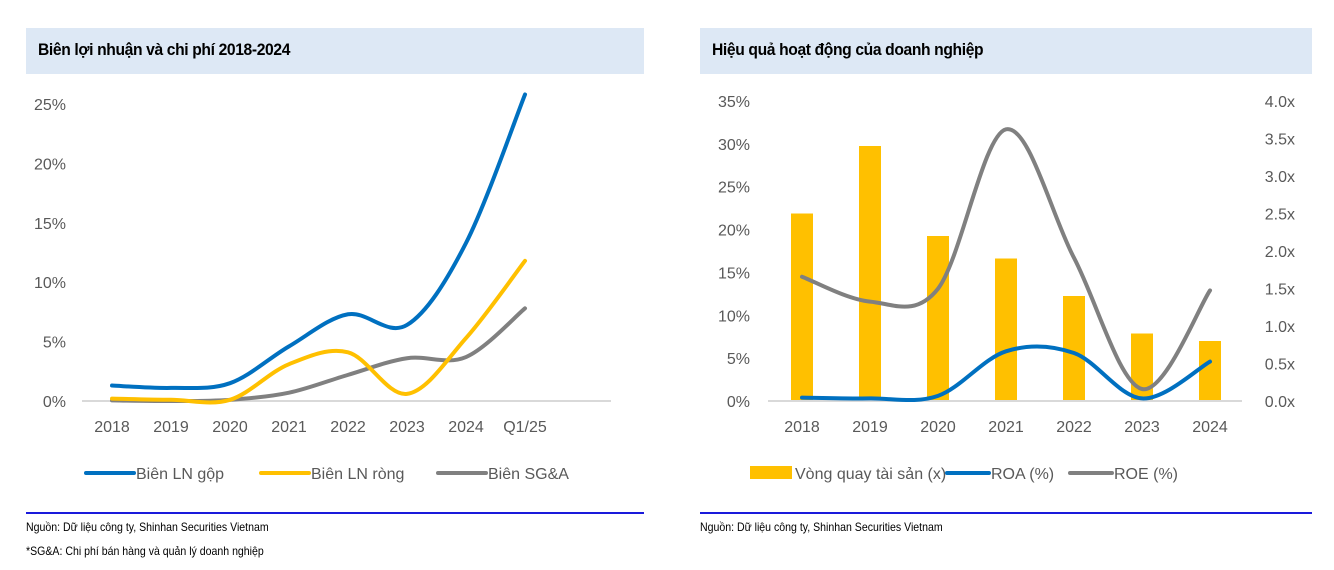 Image resolution: width=1334 pixels, height=570 pixels. I want to click on legend-label: Vòng quay tài sản (x), so click(870, 474).